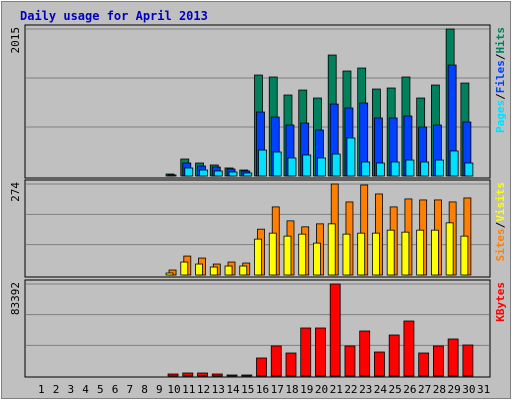 This screenshot has width=512, height=400. I want to click on legend-entry: Hits, so click(500, 40).